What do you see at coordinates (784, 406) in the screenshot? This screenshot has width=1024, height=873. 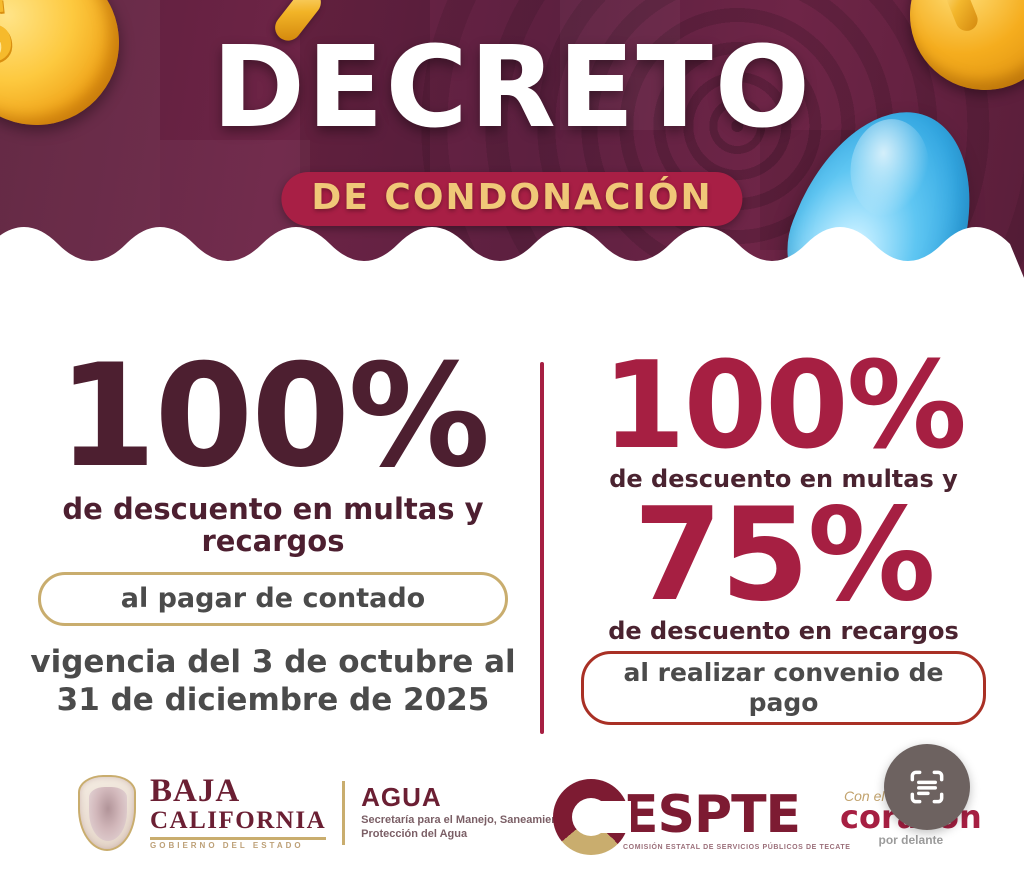 I see `right-percent-value-1: 100%` at bounding box center [784, 406].